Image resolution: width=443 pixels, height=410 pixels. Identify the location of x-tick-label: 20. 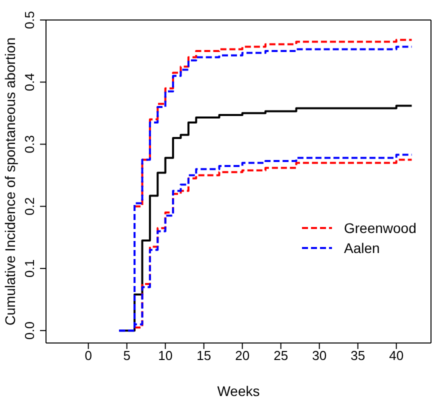
(242, 356).